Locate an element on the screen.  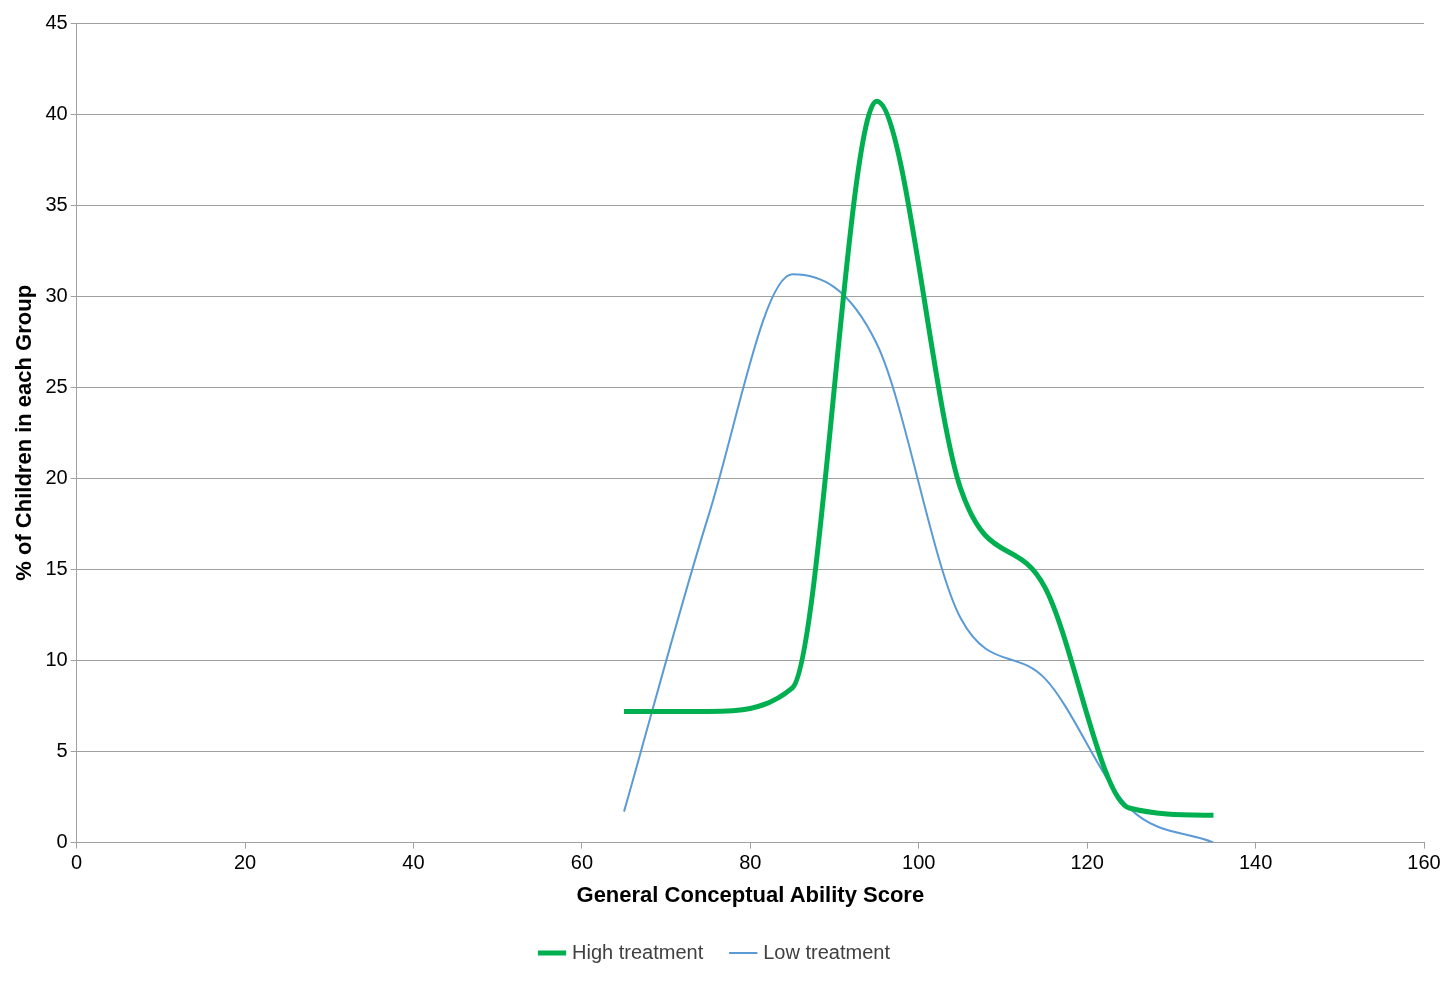
x-tick-label: 40 is located at coordinates (413, 862).